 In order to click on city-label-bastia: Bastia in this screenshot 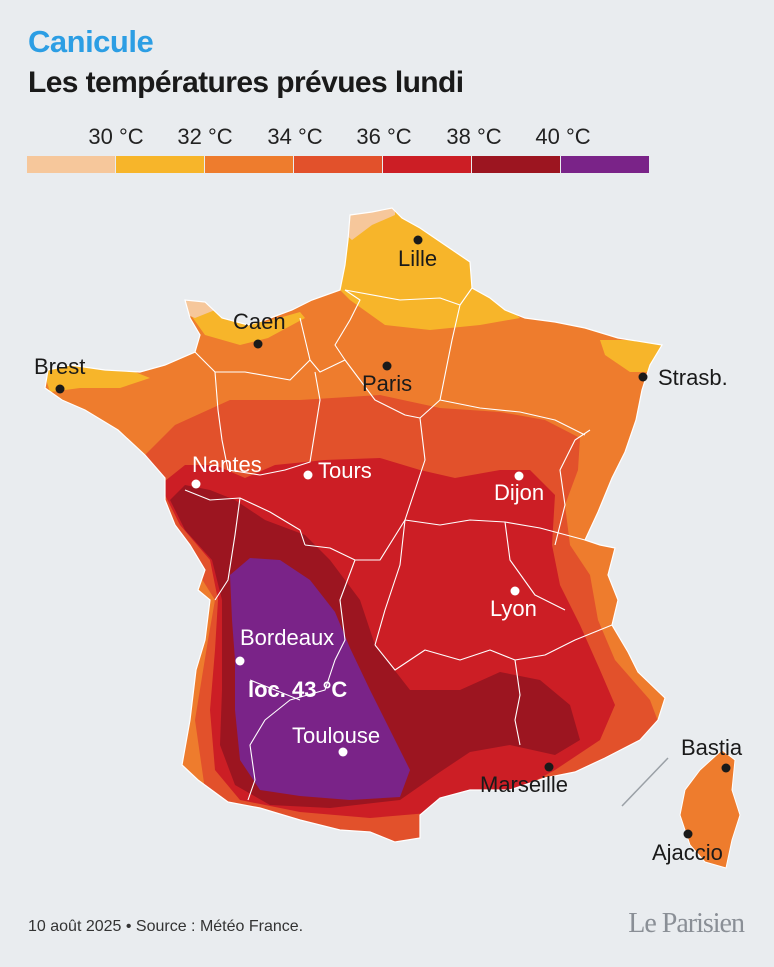, I will do `click(712, 747)`.